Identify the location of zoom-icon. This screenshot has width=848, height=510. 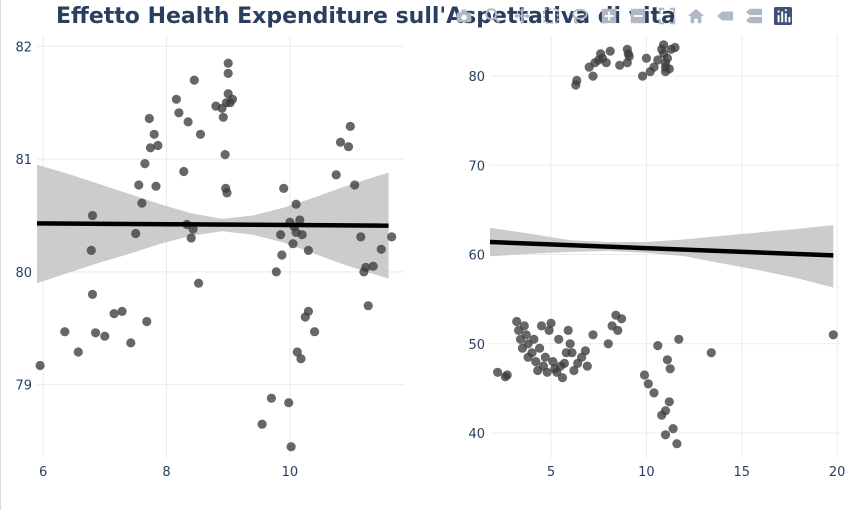
(493, 16).